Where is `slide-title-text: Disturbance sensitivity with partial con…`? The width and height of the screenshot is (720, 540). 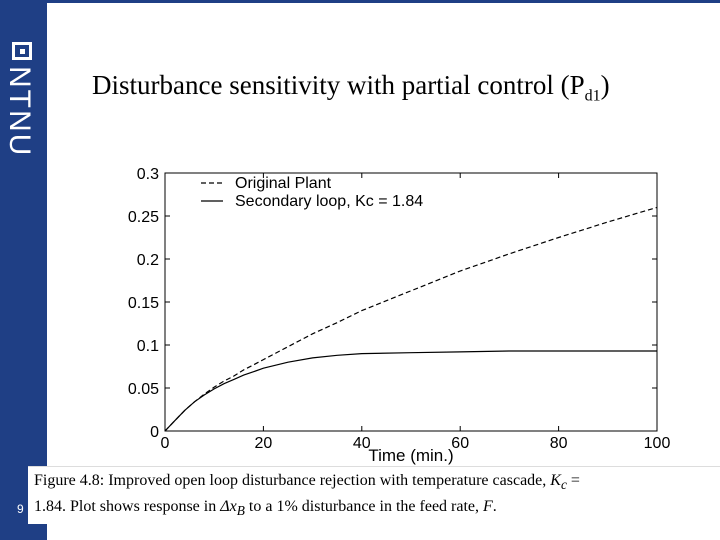
slide-title-text: Disturbance sensitivity with partial con… is located at coordinates (338, 85).